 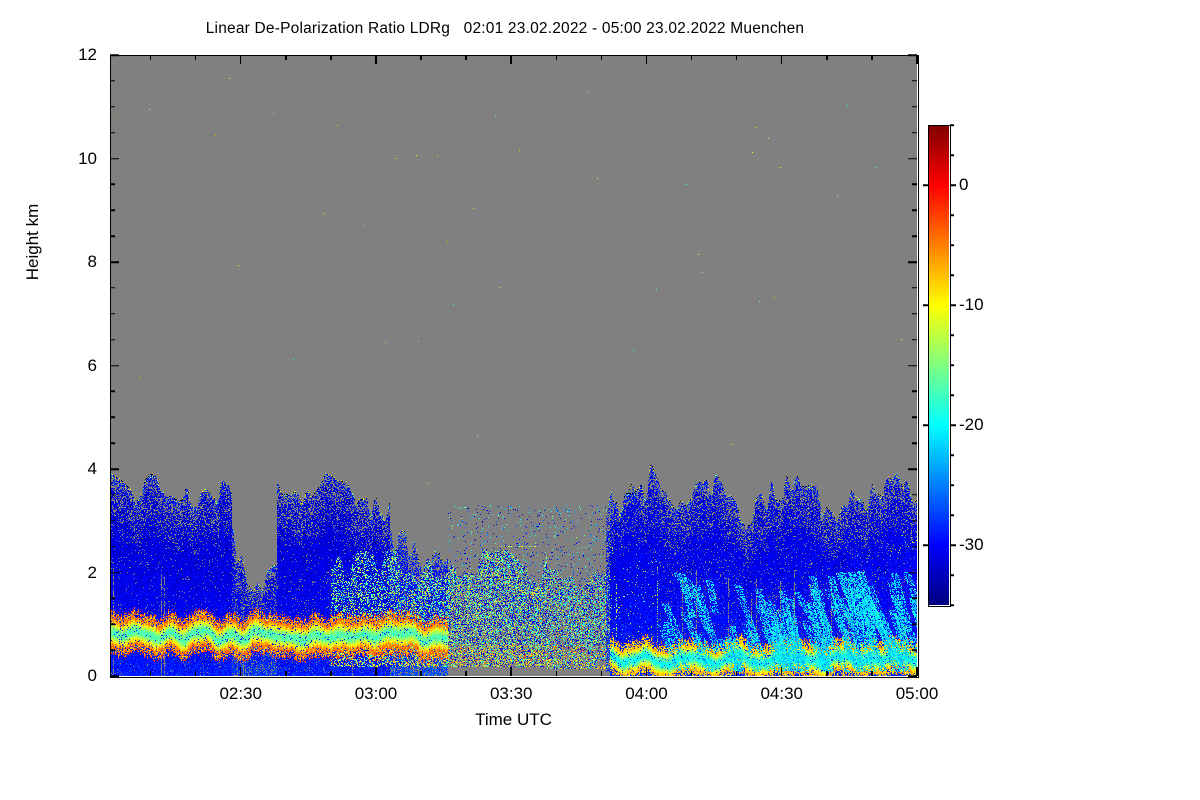 What do you see at coordinates (646, 693) in the screenshot?
I see `x-tick-label: 04:00` at bounding box center [646, 693].